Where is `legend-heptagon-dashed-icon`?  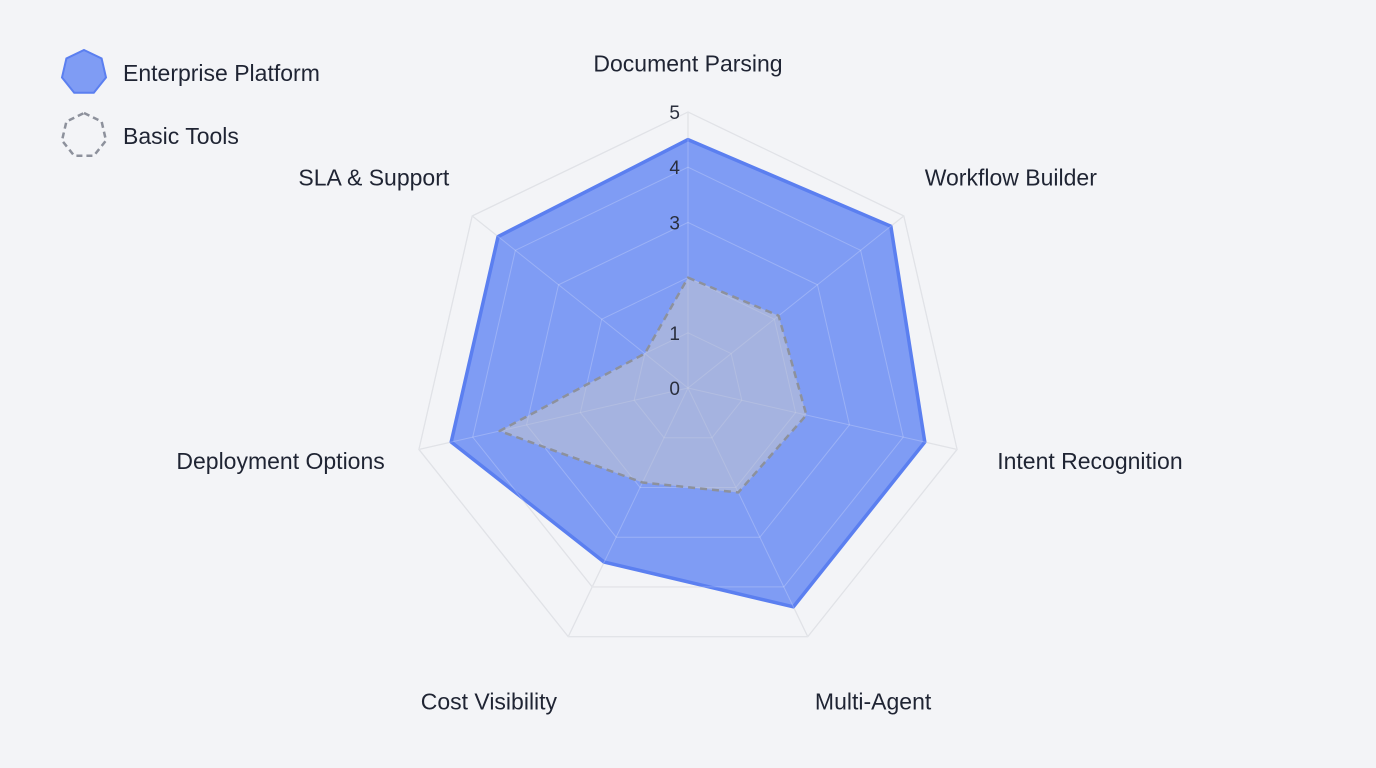
legend-heptagon-dashed-icon is located at coordinates (84, 134).